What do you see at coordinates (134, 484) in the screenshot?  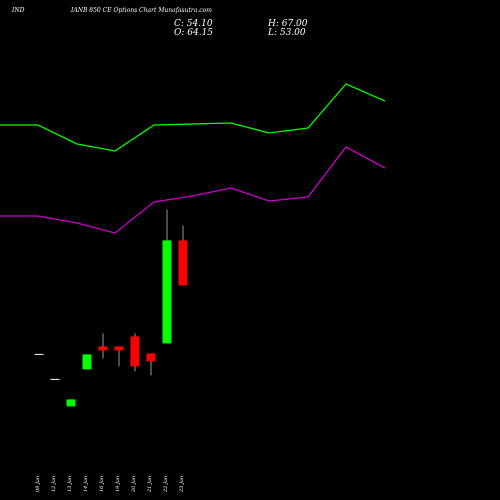 I see `x-tick-label: 20 Jan` at bounding box center [134, 484].